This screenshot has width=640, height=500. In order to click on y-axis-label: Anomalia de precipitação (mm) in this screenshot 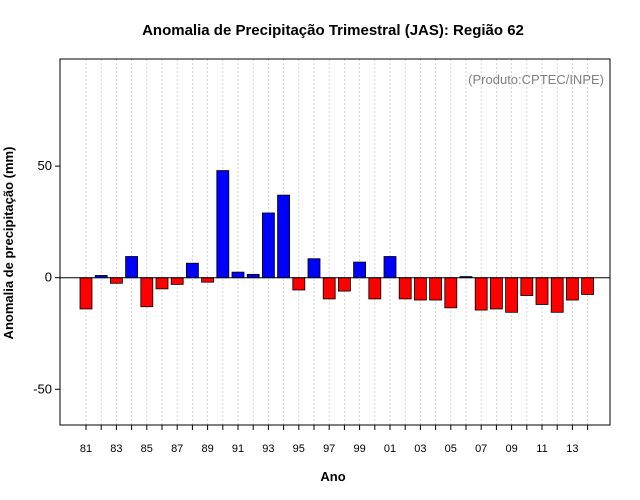, I will do `click(8, 243)`.